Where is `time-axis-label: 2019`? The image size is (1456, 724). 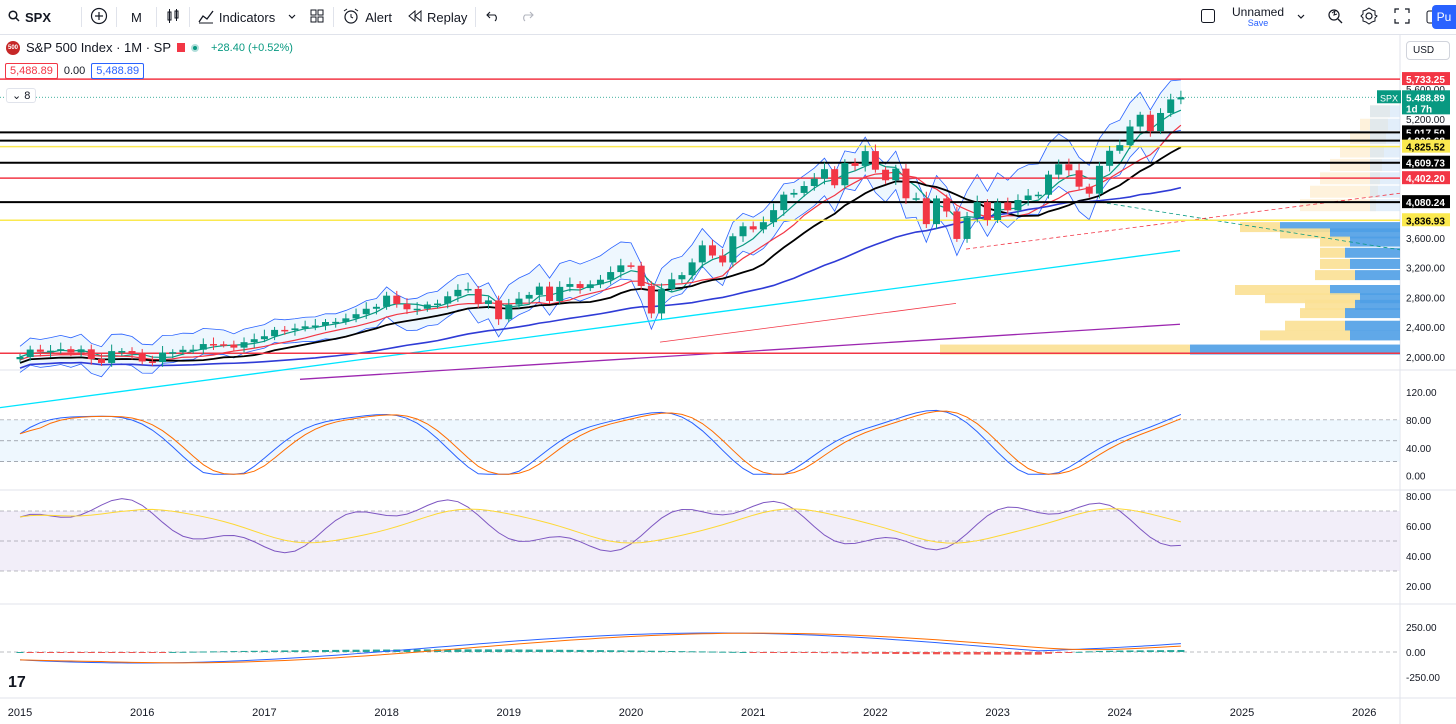
time-axis-label: 2019 is located at coordinates (509, 713).